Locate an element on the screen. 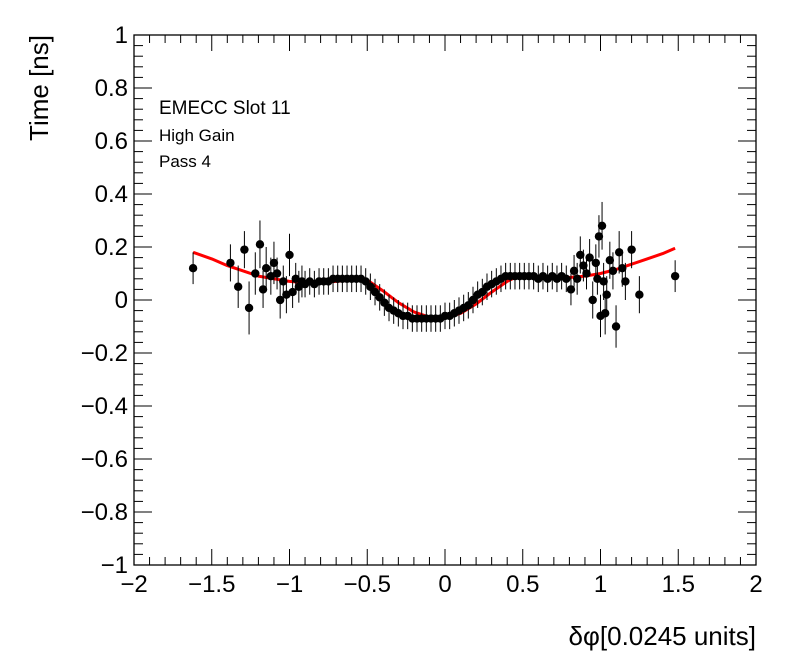 This screenshot has height=672, width=796. y-tick-label: 0.6 is located at coordinates (111, 141).